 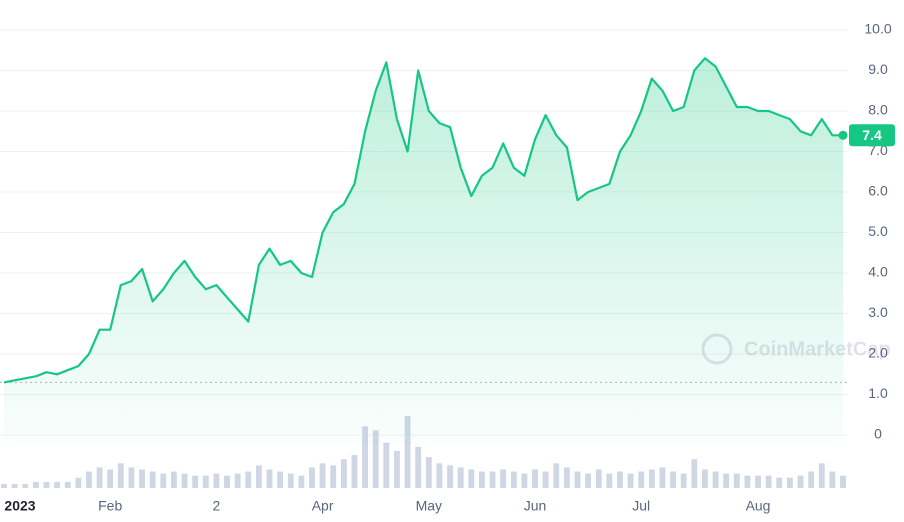 I want to click on y-tick-label: 1.0, so click(x=878, y=393).